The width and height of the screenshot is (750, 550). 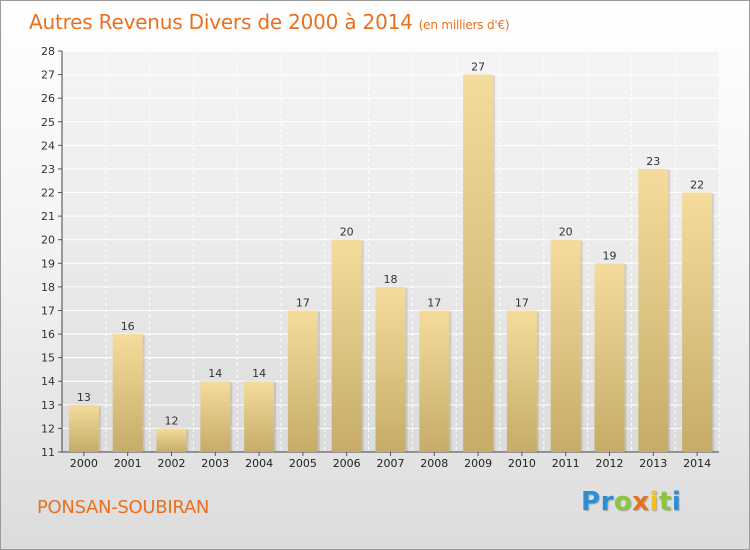 I want to click on y-tick-label: 11, so click(x=48, y=452).